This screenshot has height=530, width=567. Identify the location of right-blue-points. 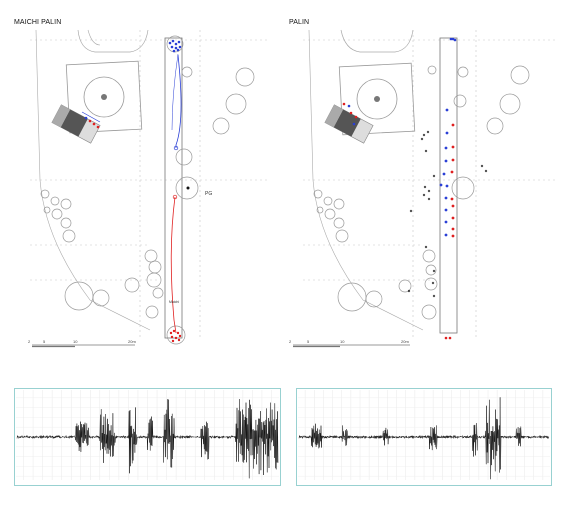
(448, 137).